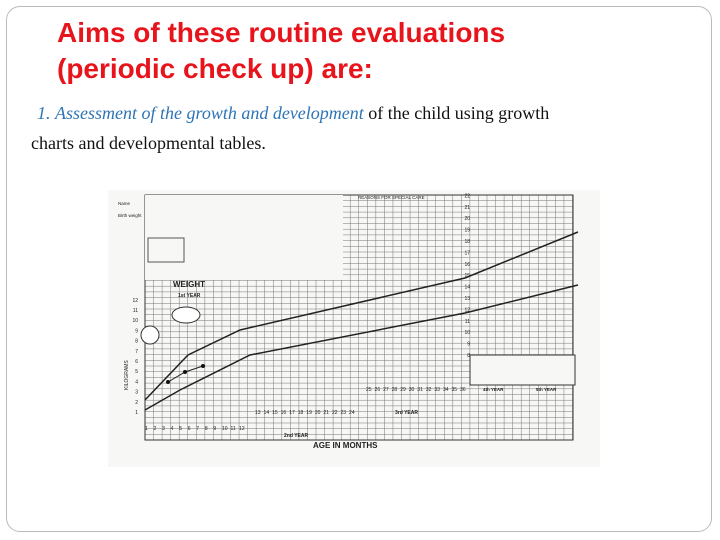 The image size is (720, 540). What do you see at coordinates (148, 143) in the screenshot?
I see `body-text: charts and developmental tables.` at bounding box center [148, 143].